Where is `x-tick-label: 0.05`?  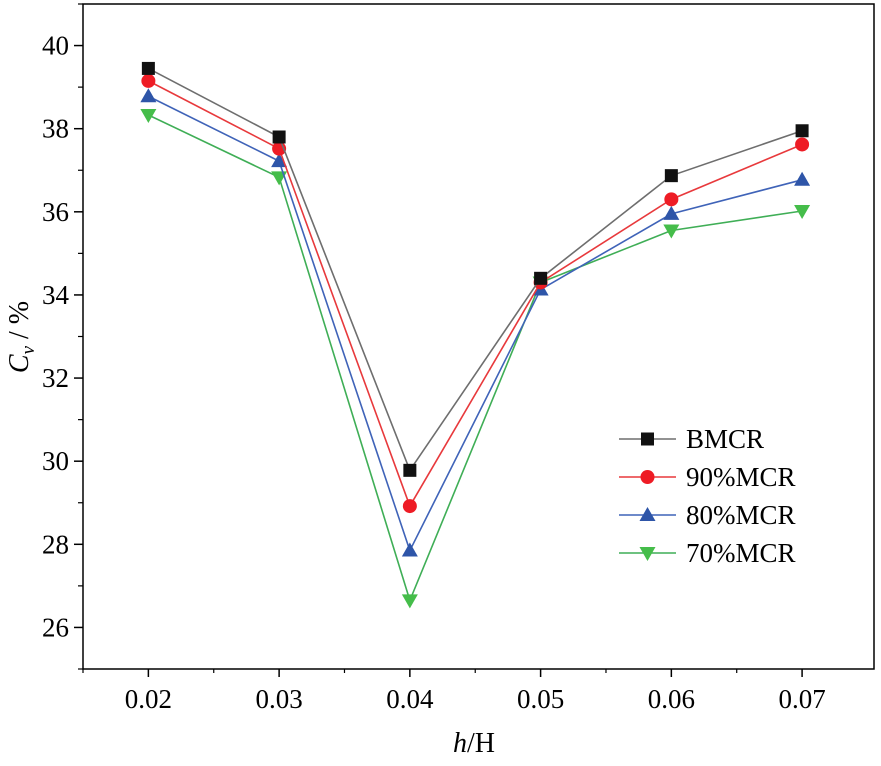
x-tick-label: 0.05 is located at coordinates (540, 699).